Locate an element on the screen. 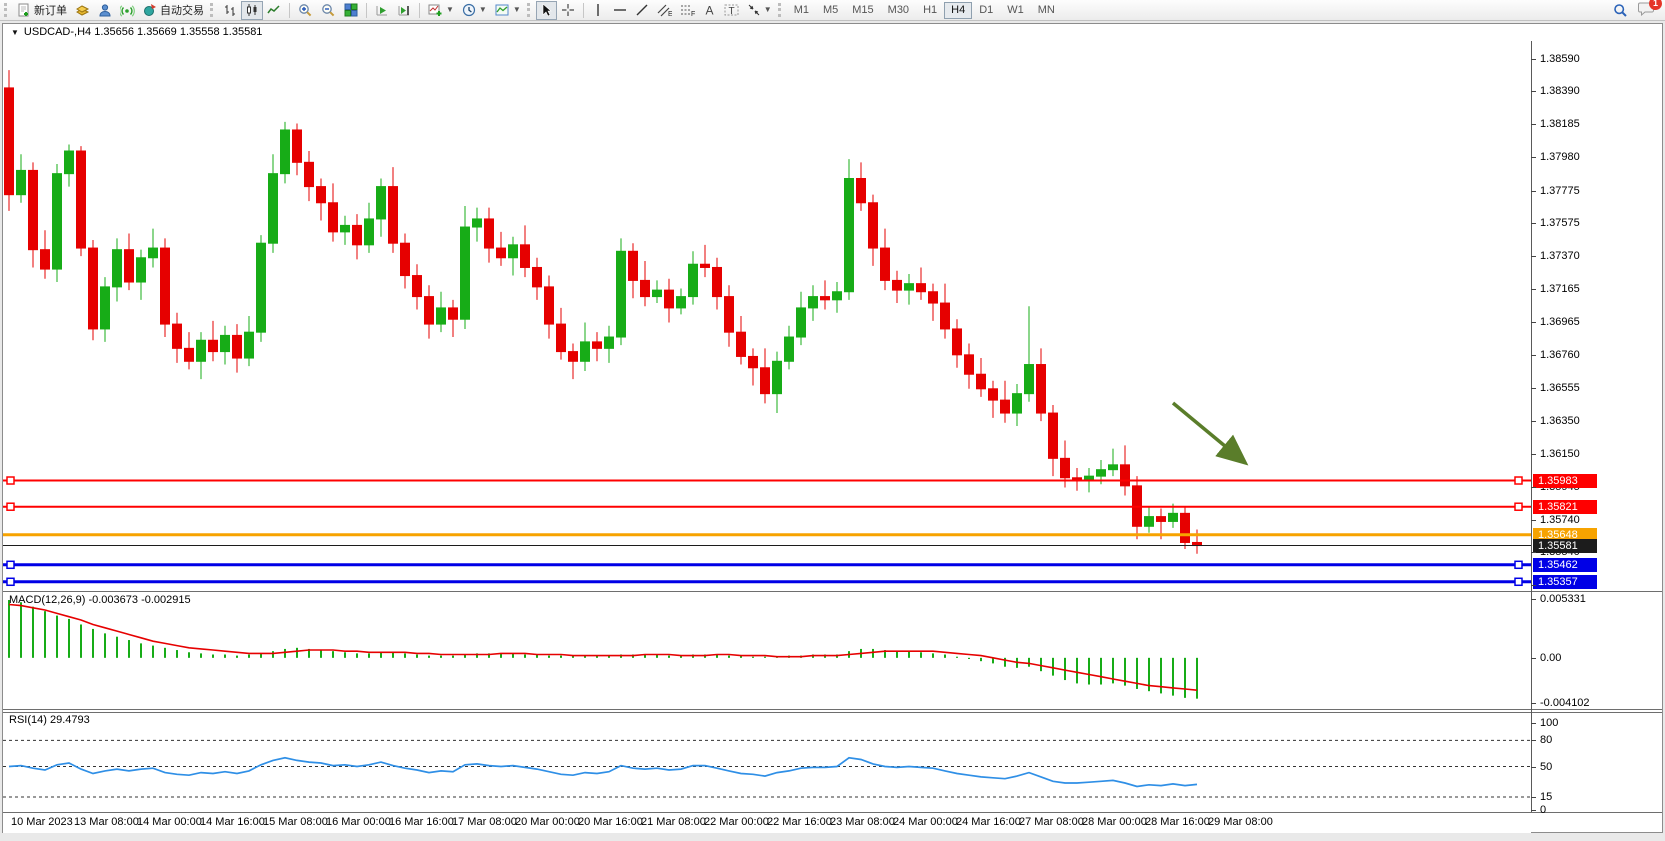  signals-button is located at coordinates (127, 10).